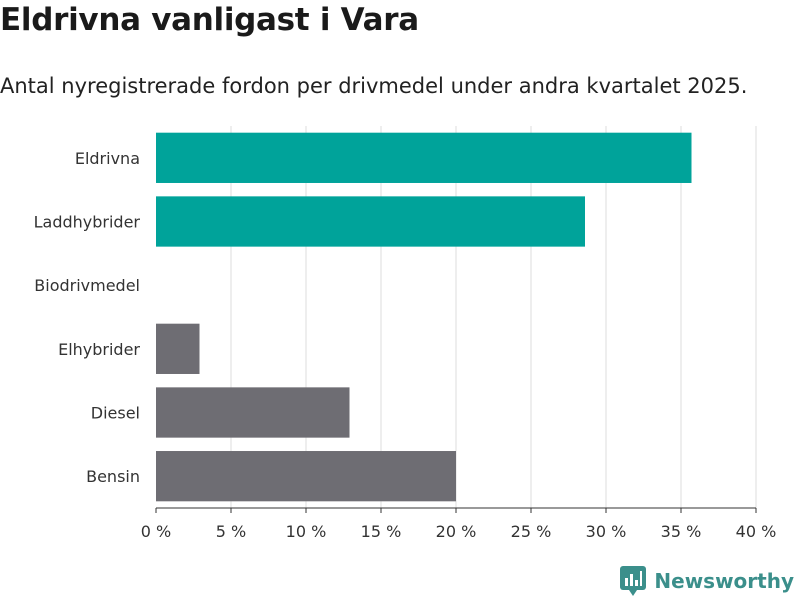 The height and width of the screenshot is (600, 800). I want to click on x-tick-label: 0 %, so click(156, 531).